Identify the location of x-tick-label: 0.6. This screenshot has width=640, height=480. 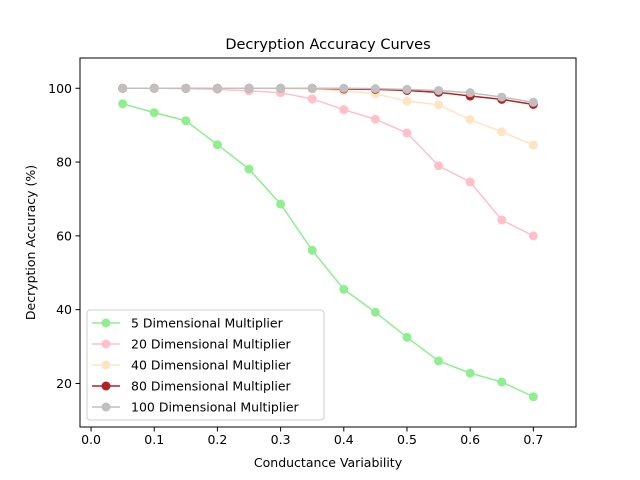
(470, 439).